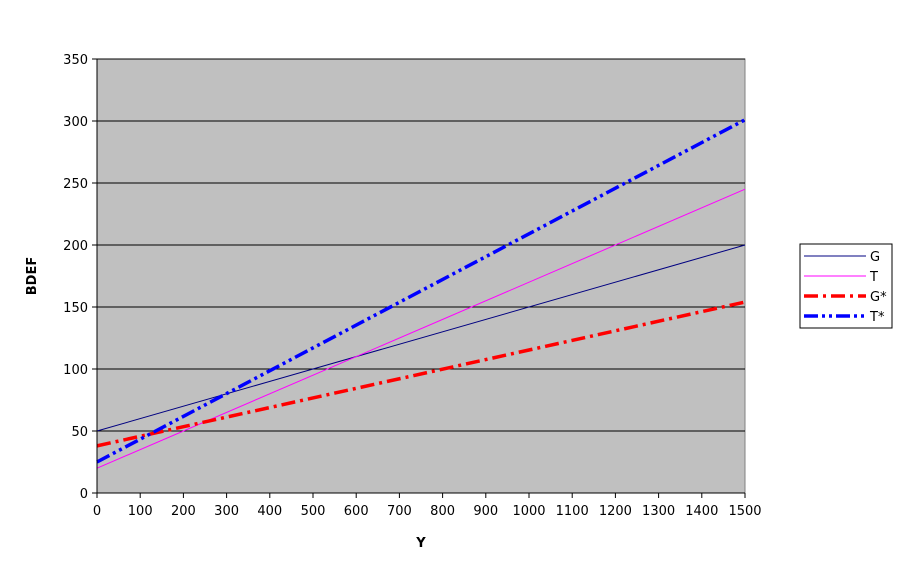  I want to click on x-axis-title: Y, so click(420, 543).